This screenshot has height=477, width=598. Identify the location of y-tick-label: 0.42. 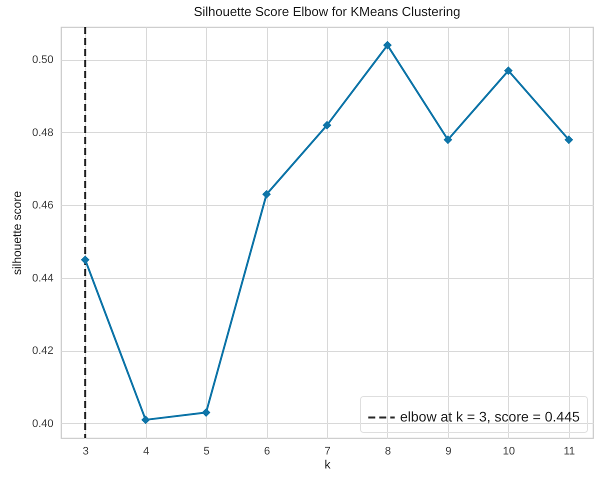
(43, 351).